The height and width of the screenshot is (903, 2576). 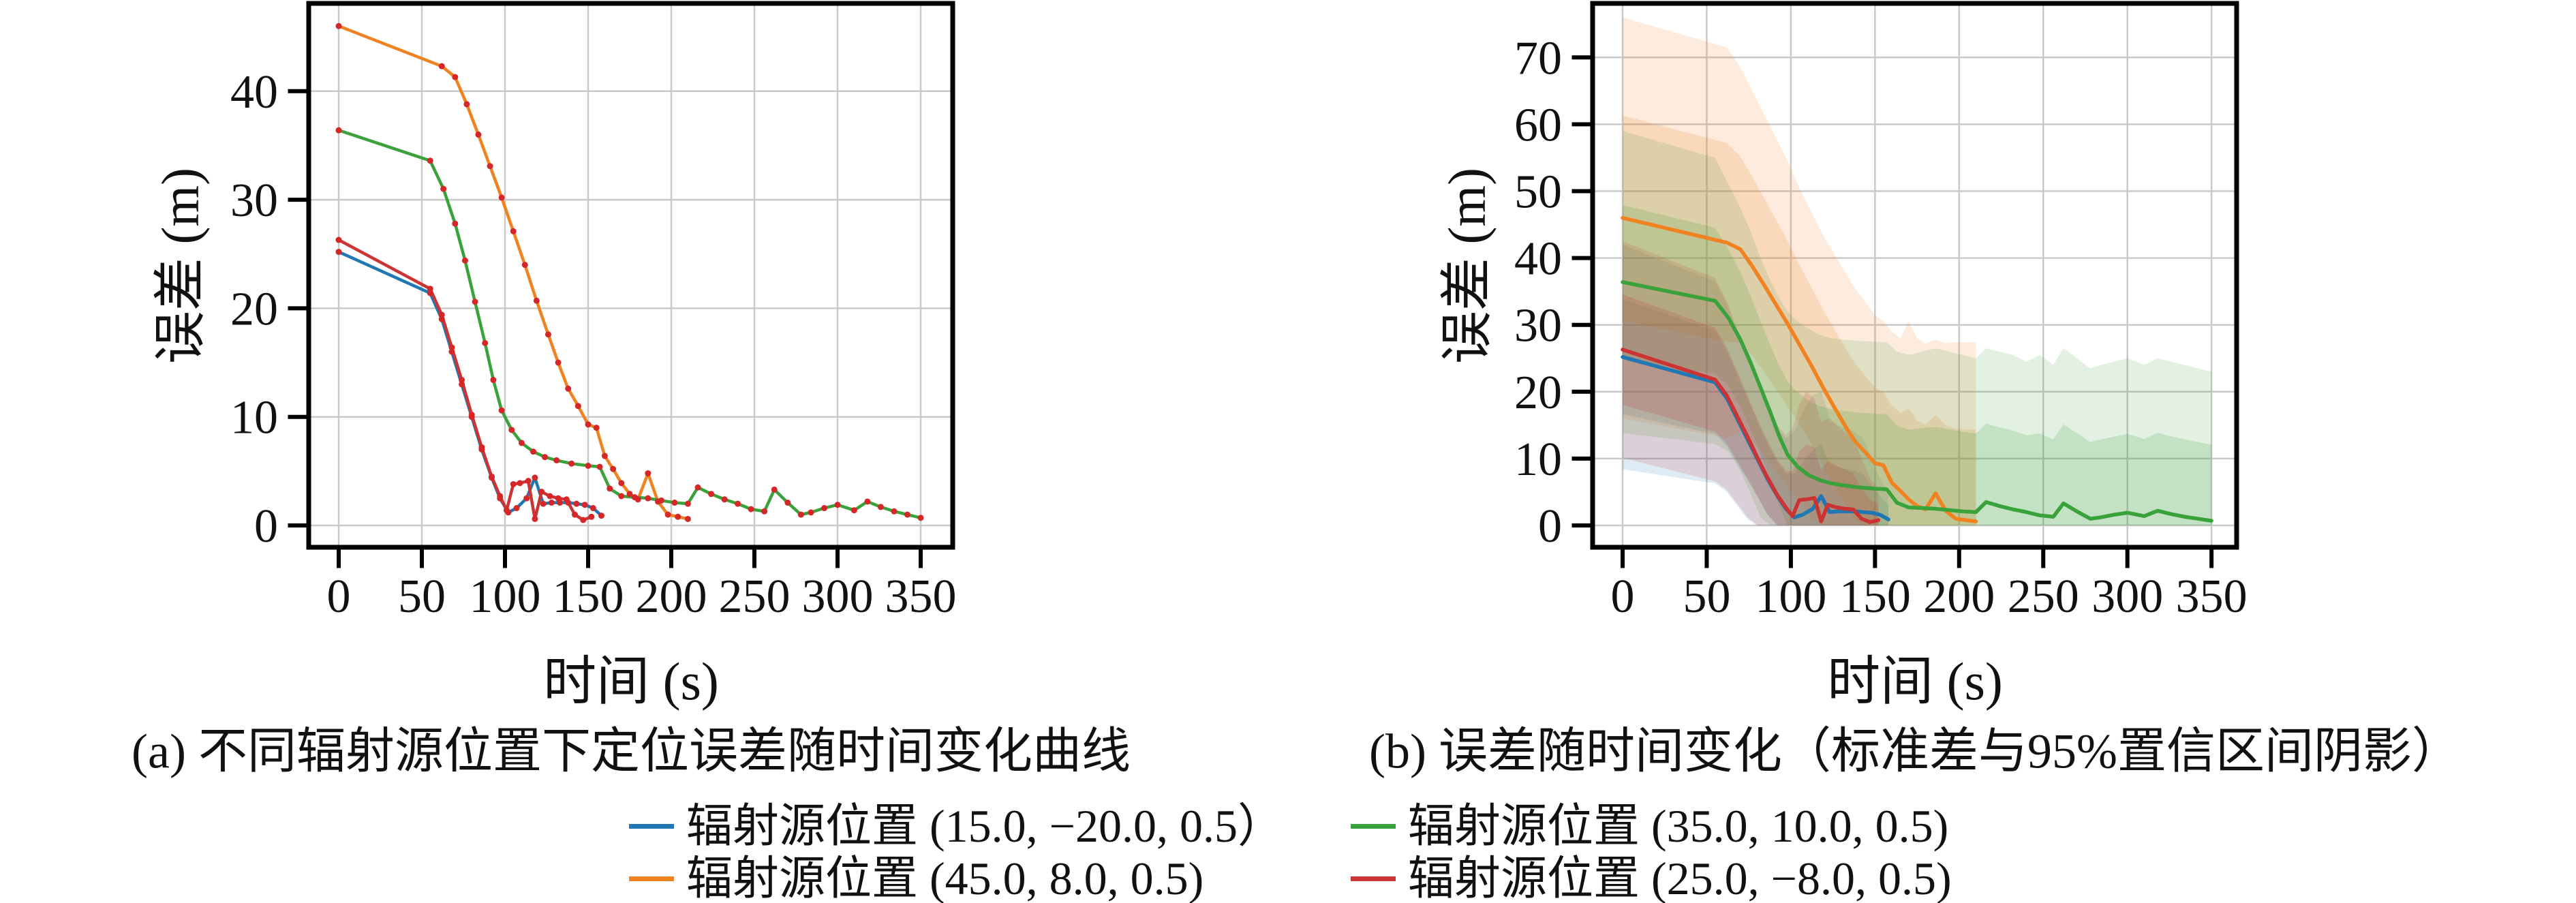 I want to click on y-tick-label: 30, so click(x=1538, y=326).